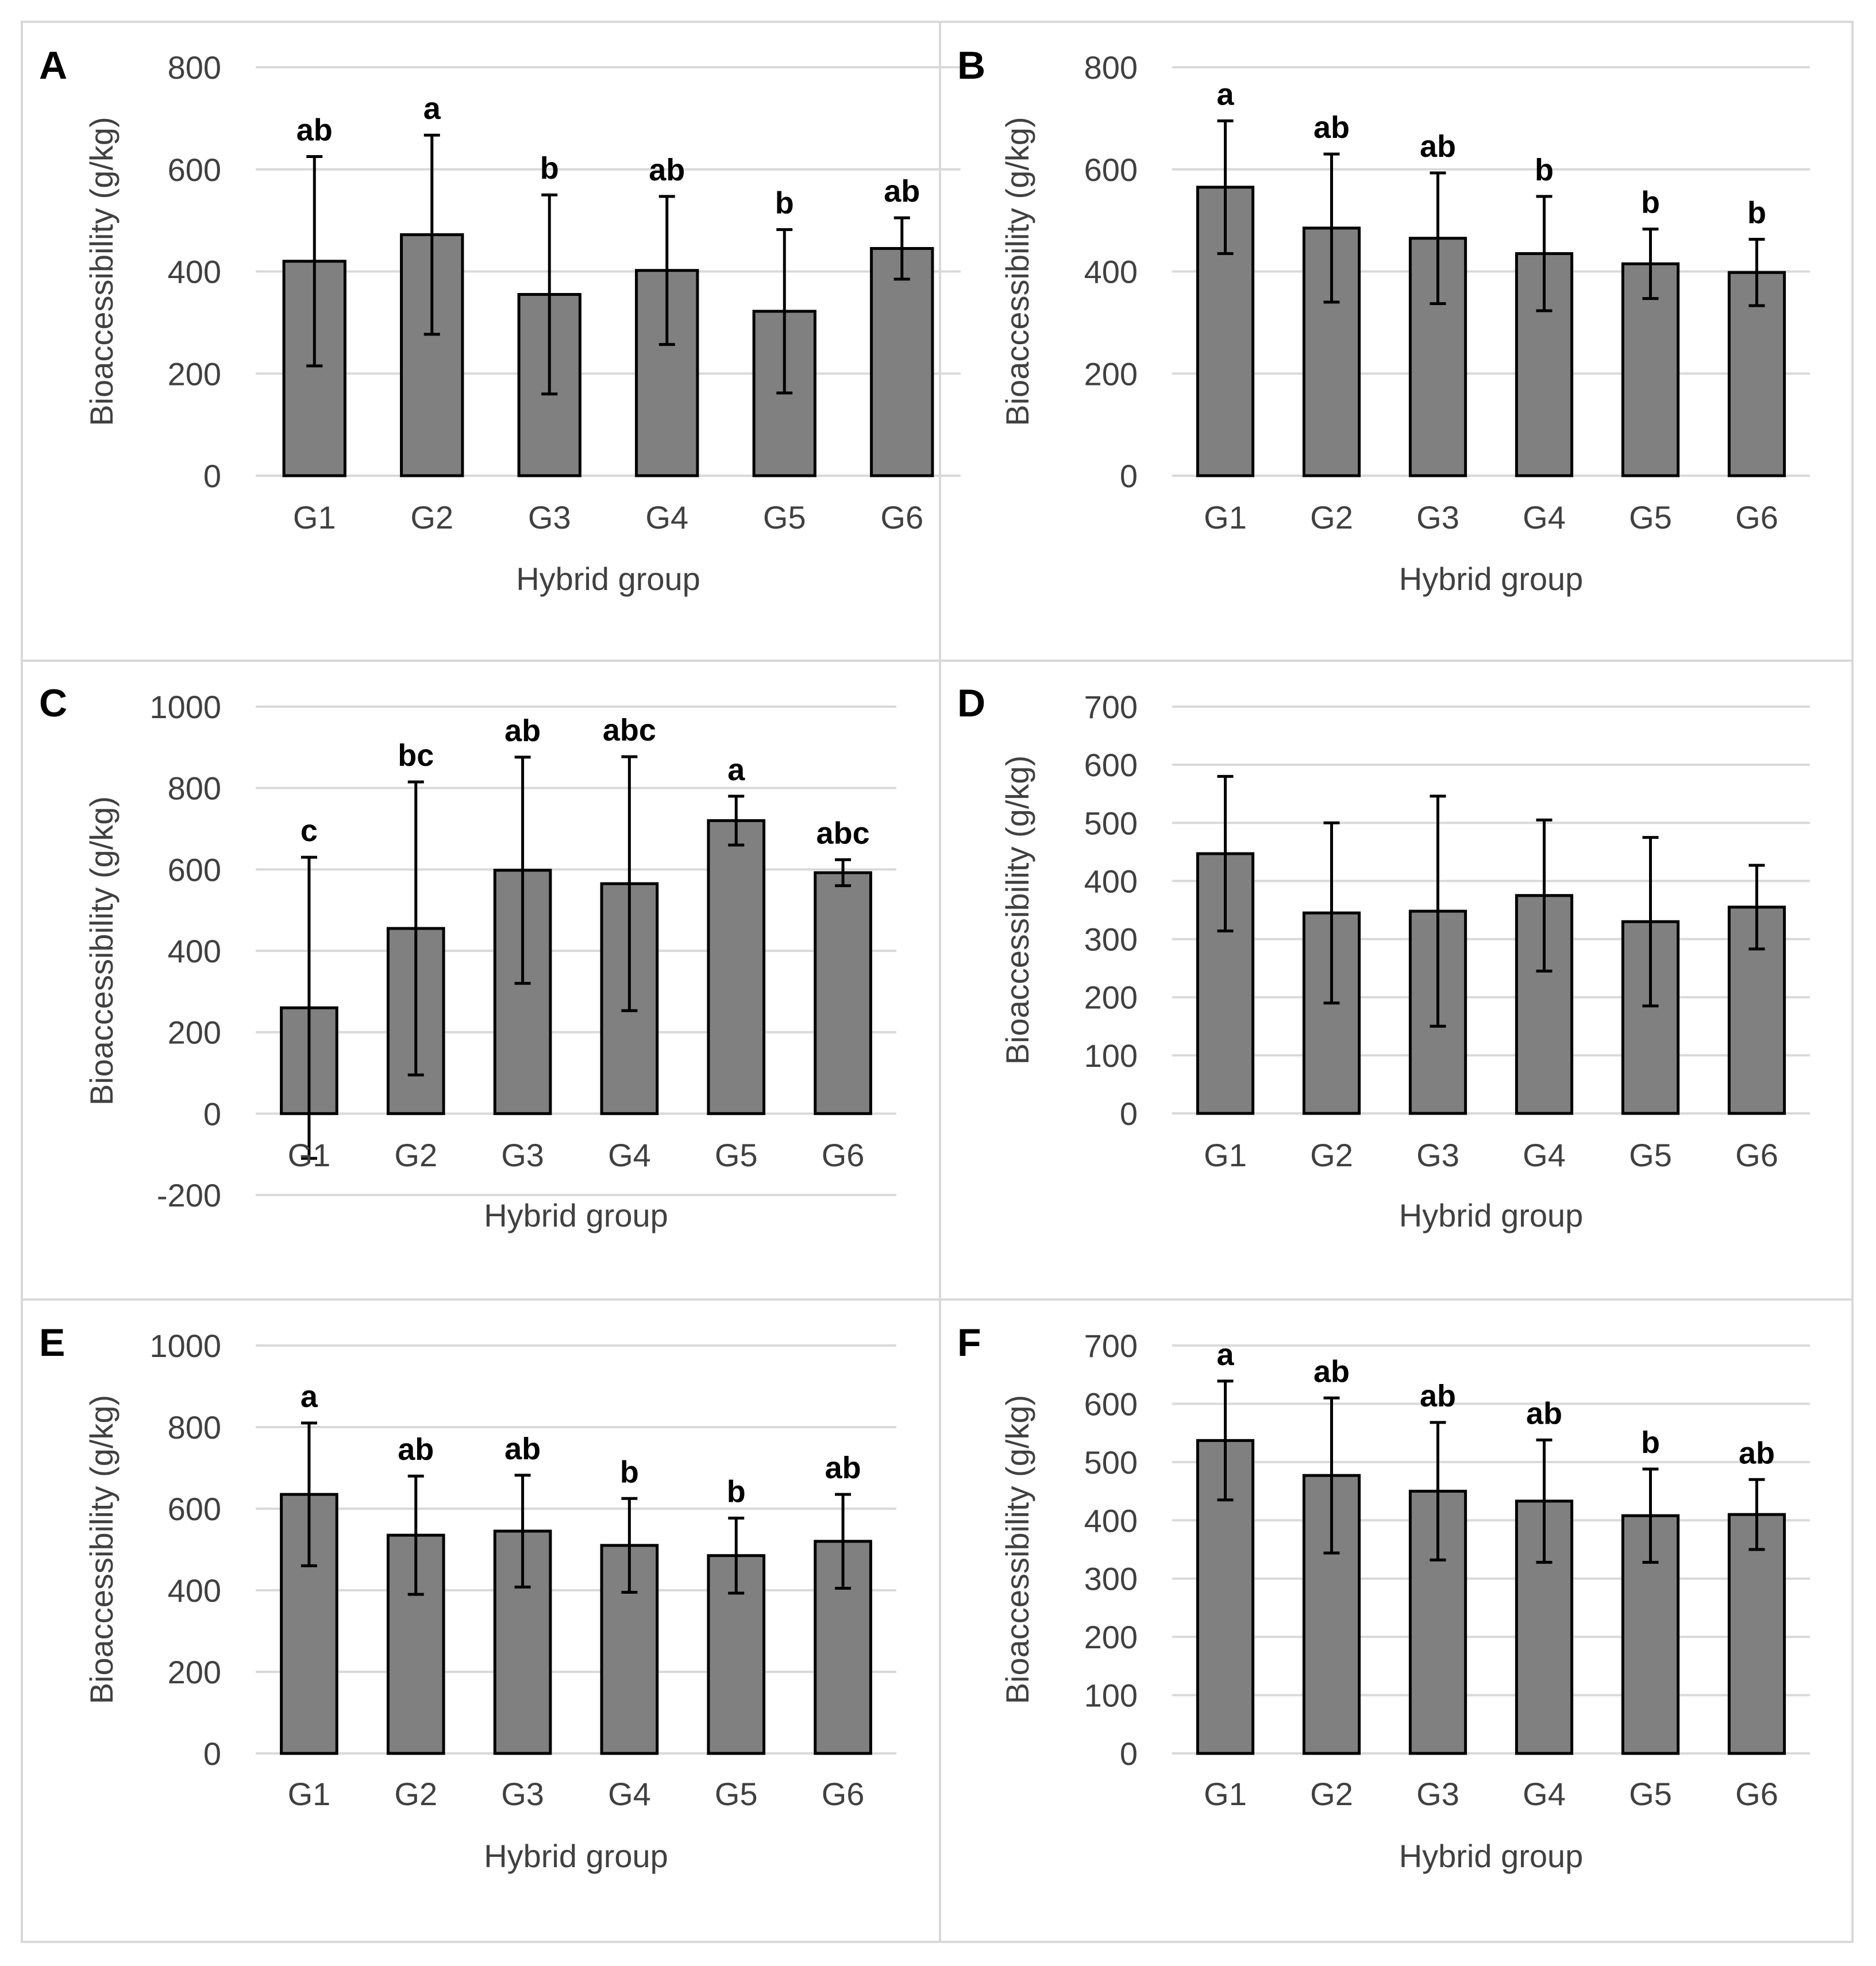  What do you see at coordinates (1111, 940) in the screenshot?
I see `y-tick-label: 300` at bounding box center [1111, 940].